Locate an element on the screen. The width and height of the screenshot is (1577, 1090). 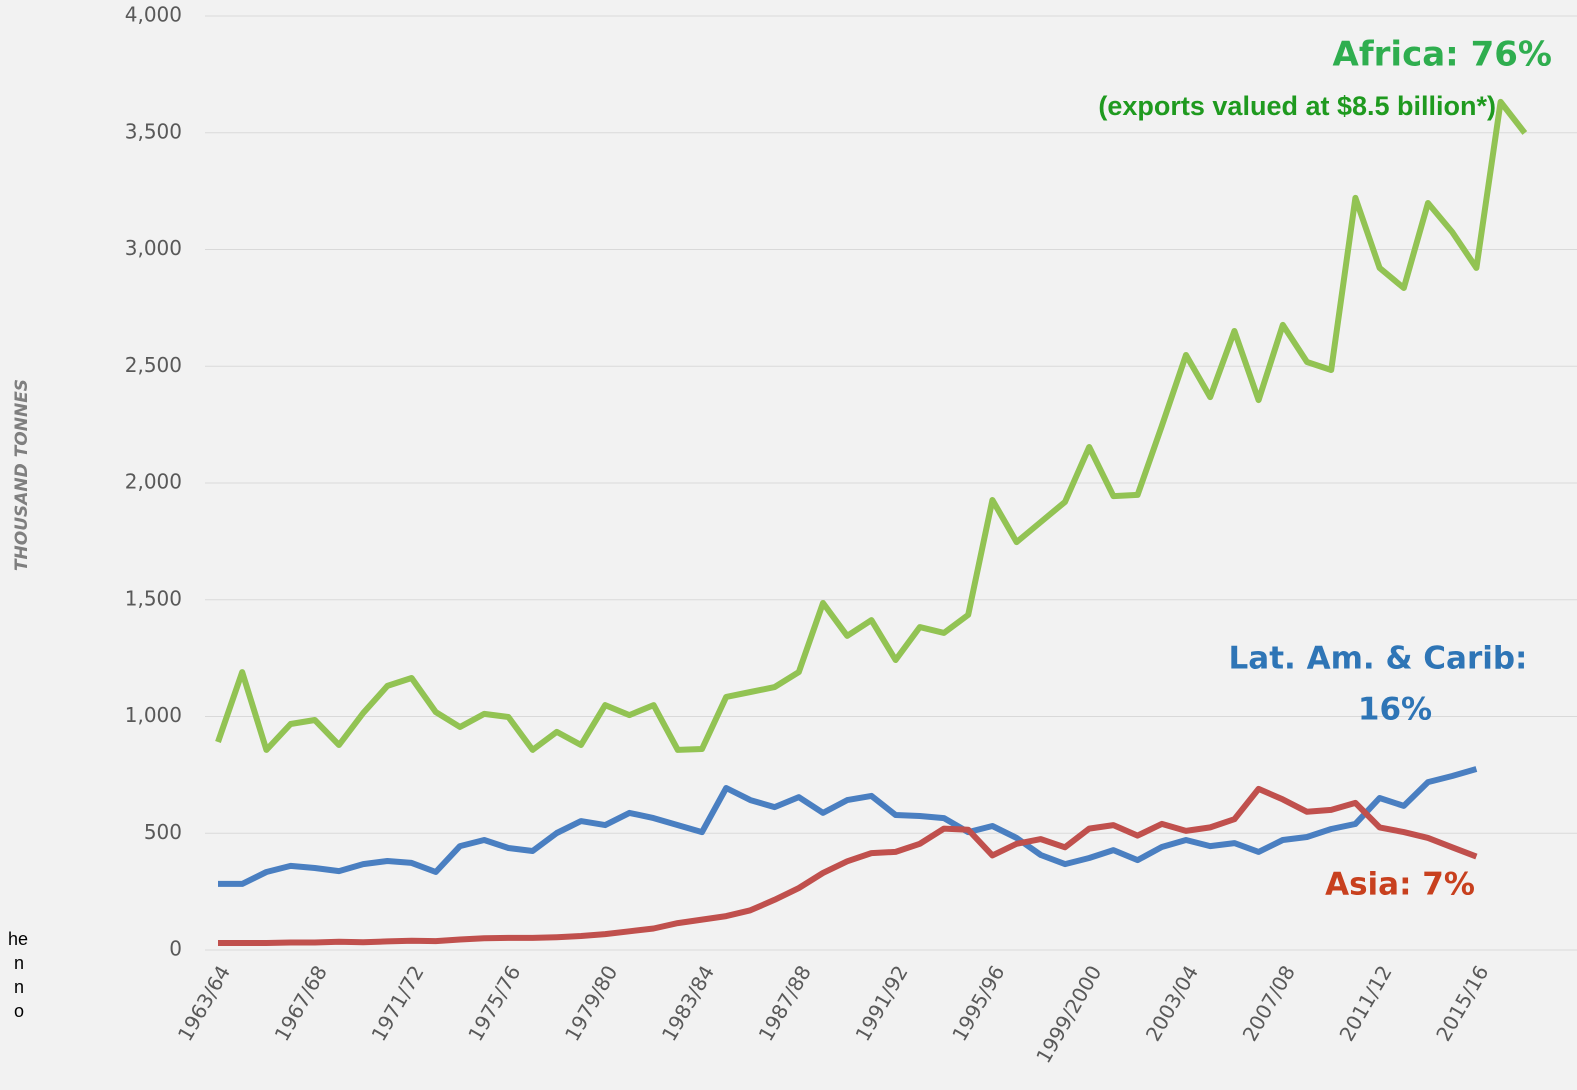
annotation: Lat. Am. & Carib: is located at coordinates (1378, 659).